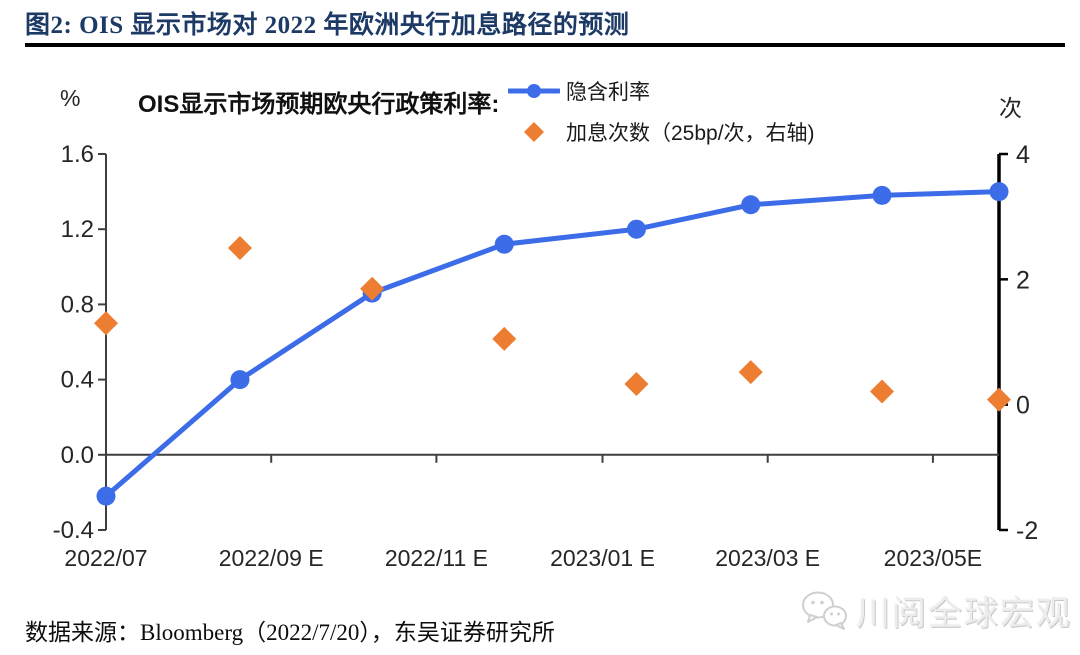 This screenshot has height=655, width=1080. I want to click on watermark: 川阅全球宏观, so click(935, 610).